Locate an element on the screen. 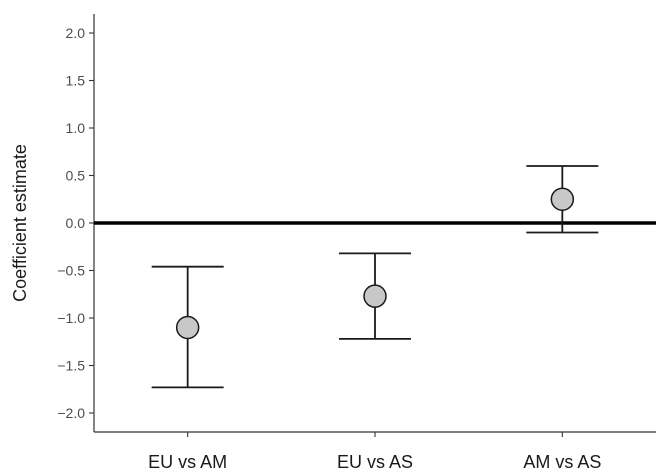 This screenshot has width=656, height=473. y-tick-label: −1.0 is located at coordinates (71, 318).